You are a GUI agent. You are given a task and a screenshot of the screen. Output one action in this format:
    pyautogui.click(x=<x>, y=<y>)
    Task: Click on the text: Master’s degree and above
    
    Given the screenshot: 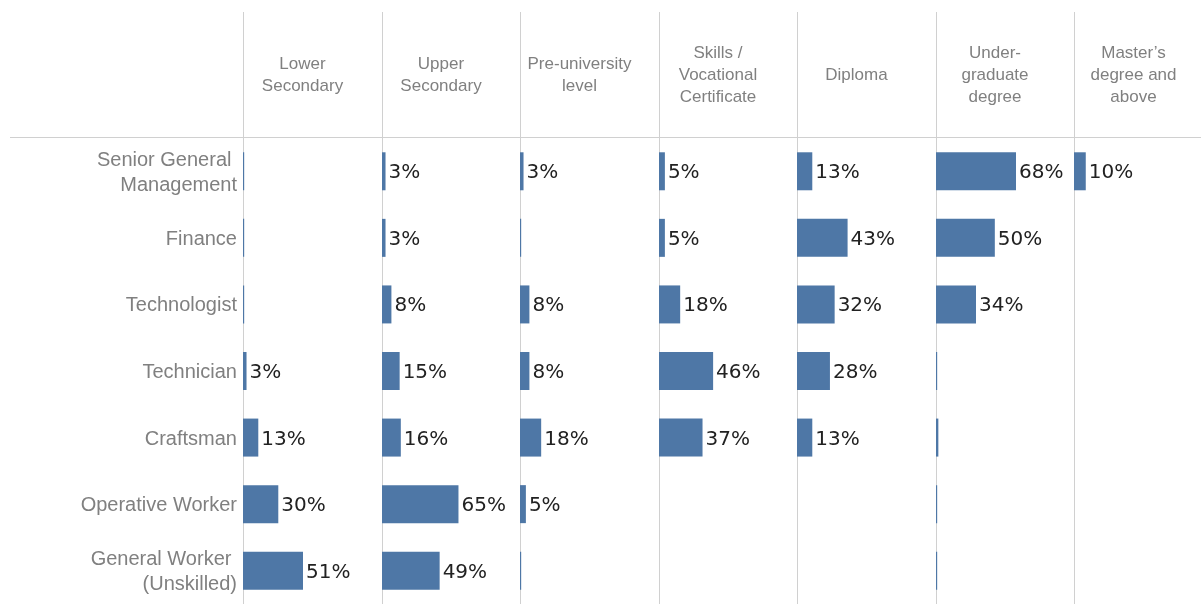 What is the action you would take?
    pyautogui.click(x=1133, y=74)
    